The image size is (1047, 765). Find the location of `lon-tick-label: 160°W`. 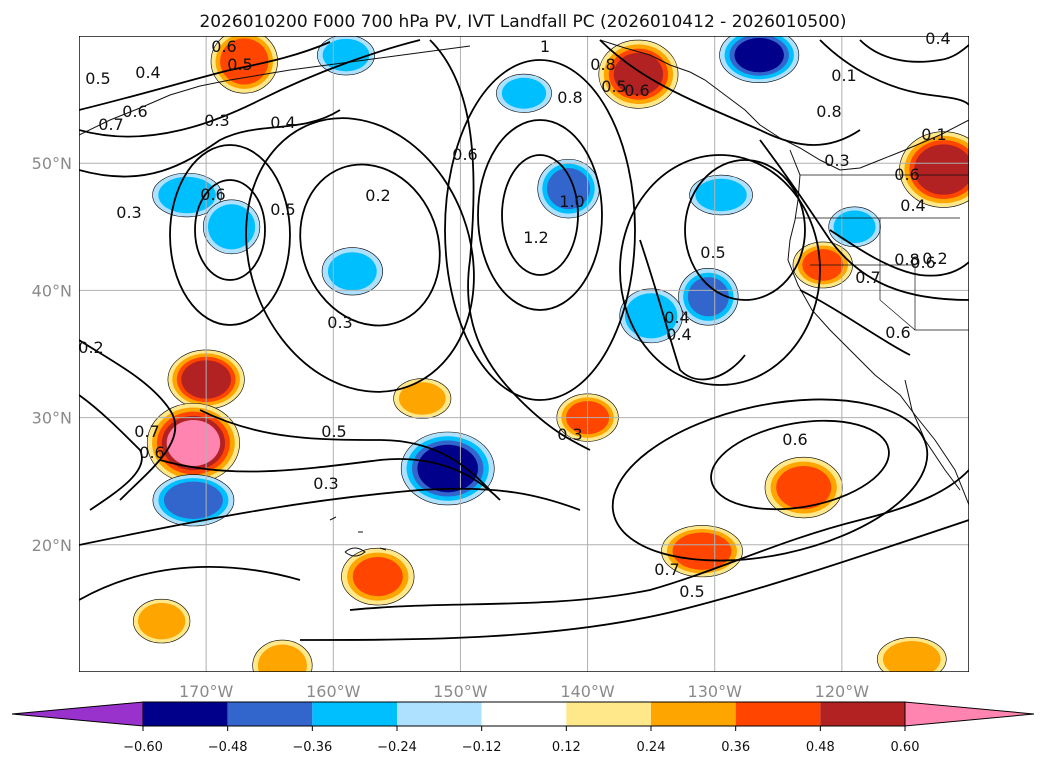

lon-tick-label: 160°W is located at coordinates (333, 691).